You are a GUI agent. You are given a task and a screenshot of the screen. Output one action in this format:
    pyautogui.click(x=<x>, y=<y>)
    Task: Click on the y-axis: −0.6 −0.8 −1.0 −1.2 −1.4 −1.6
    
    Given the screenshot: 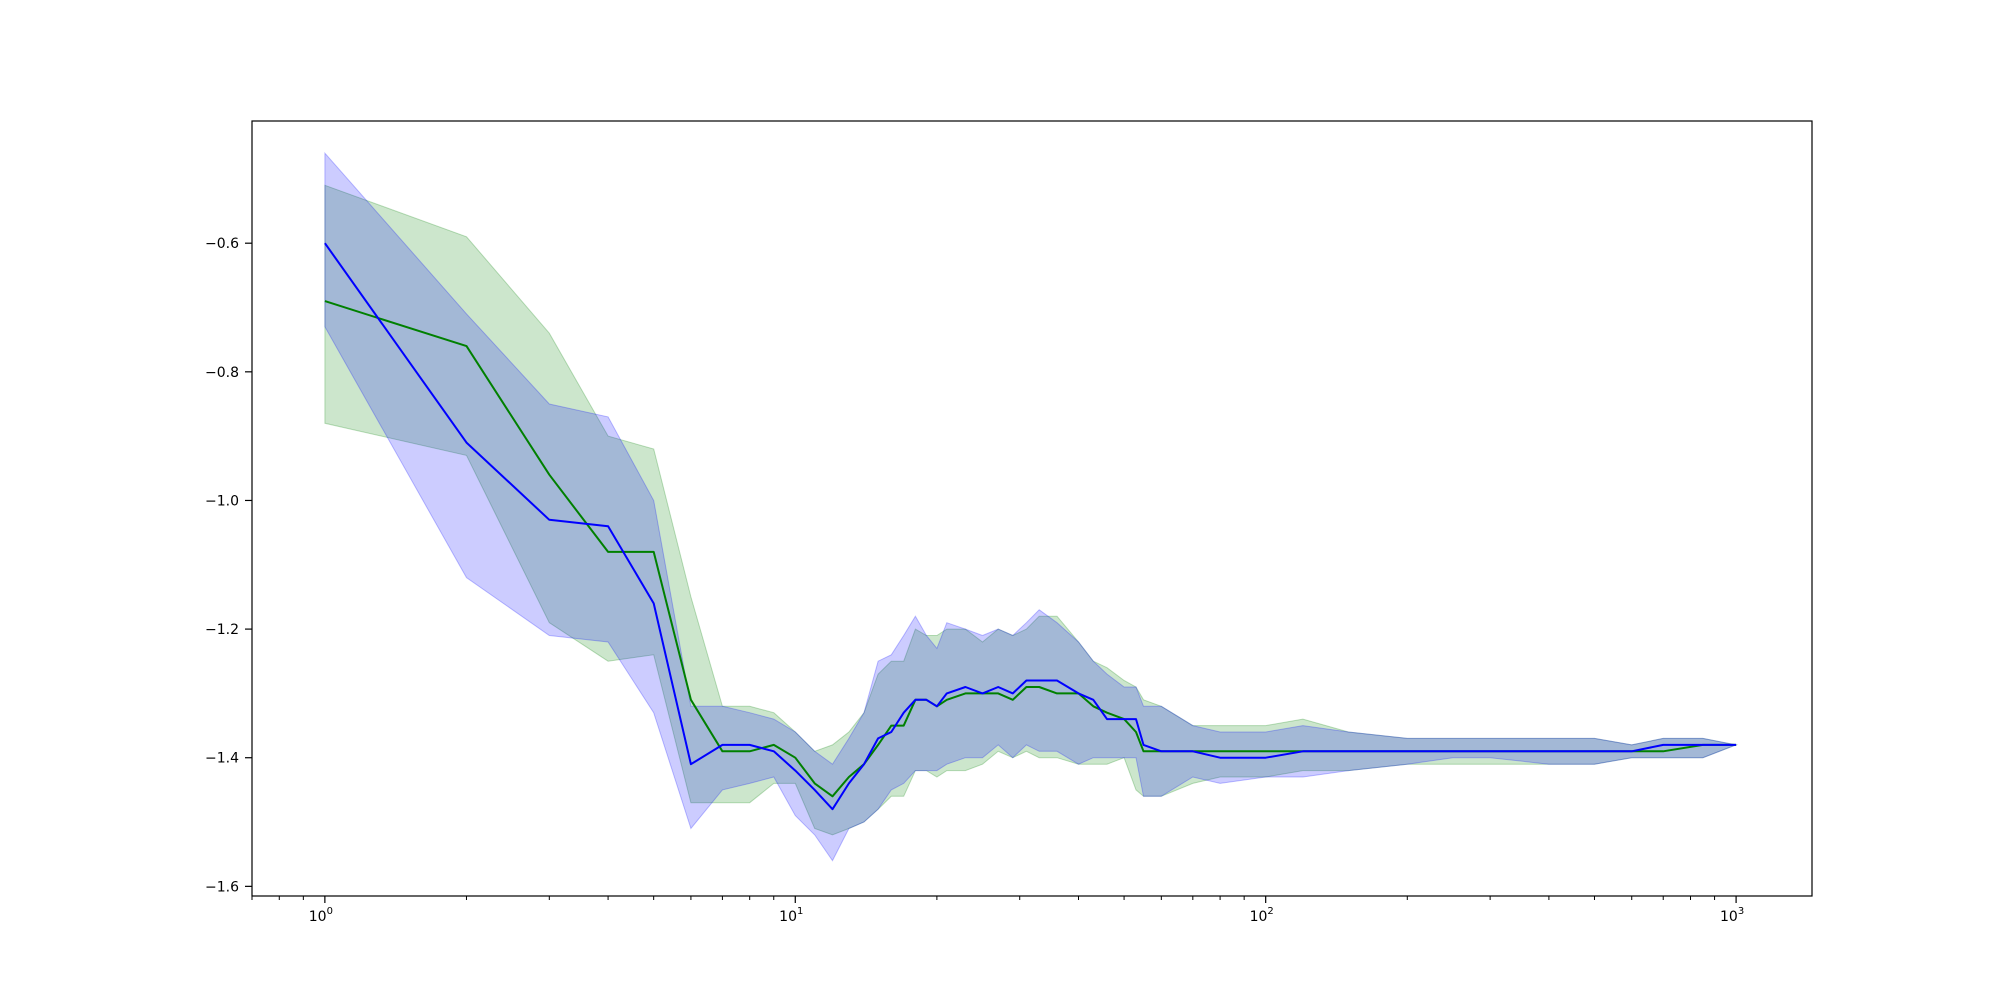 What is the action you would take?
    pyautogui.click(x=228, y=565)
    